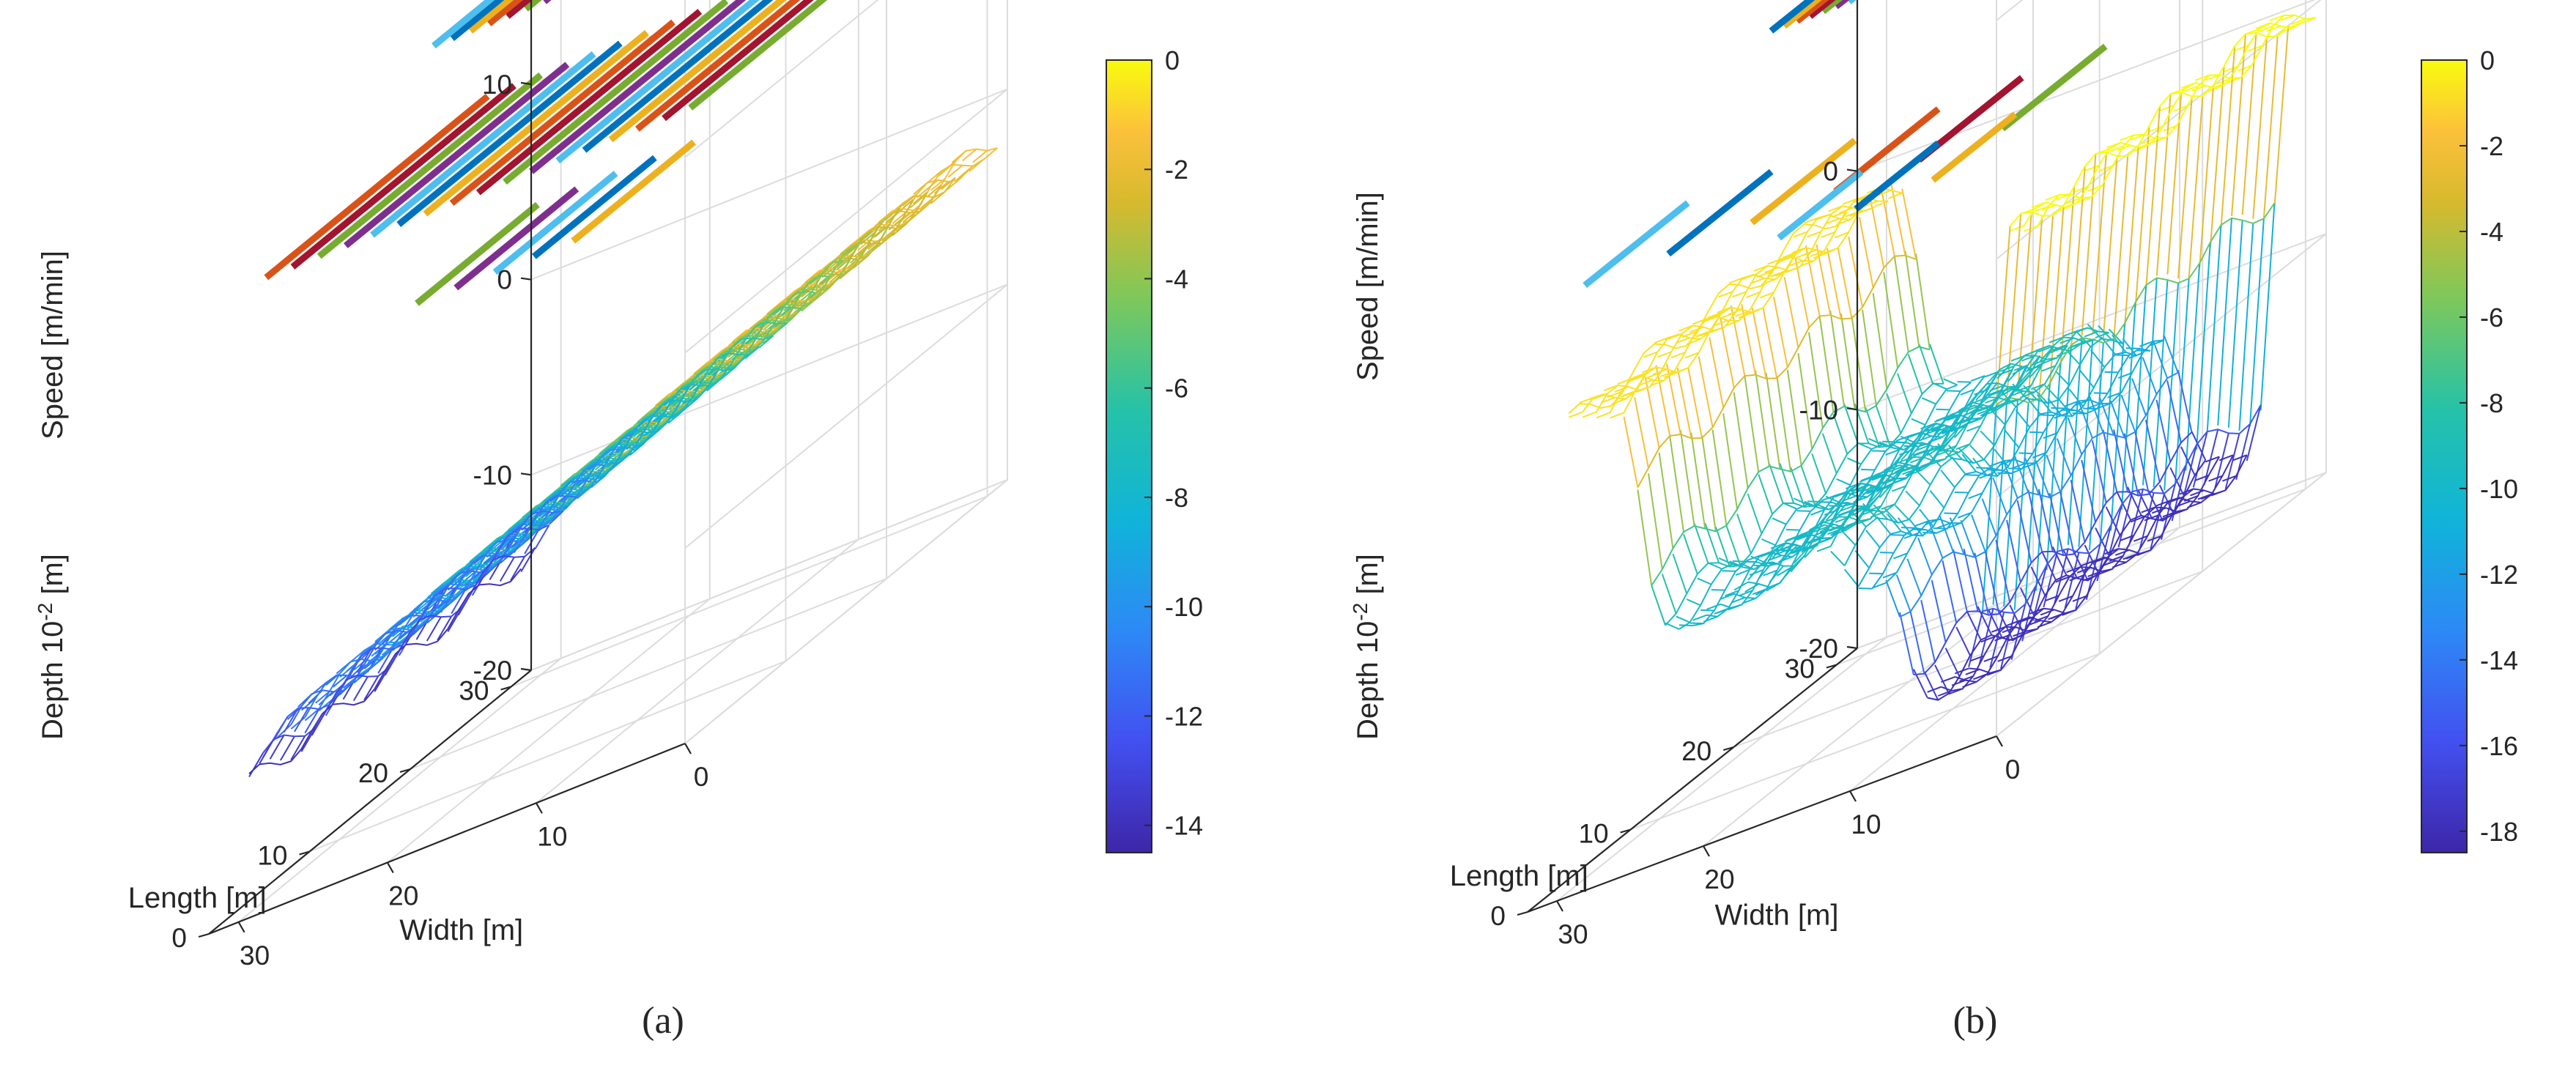  What do you see at coordinates (549, 432) in the screenshot?
I see `x-gridline` at bounding box center [549, 432].